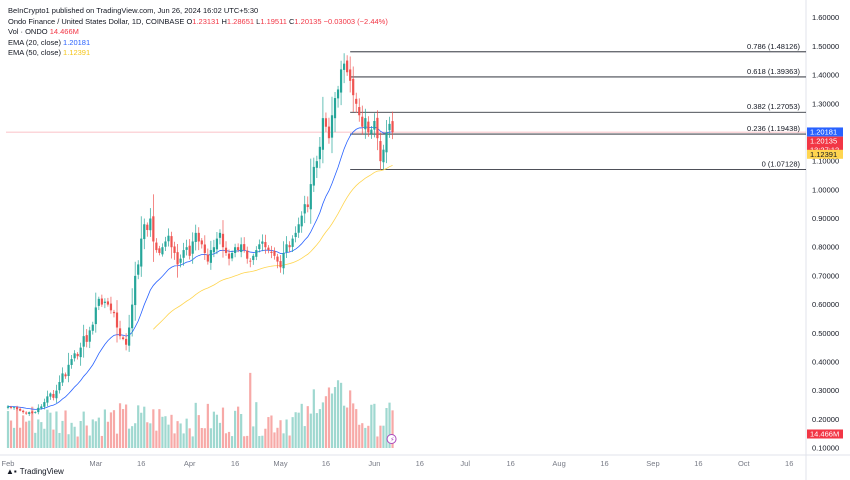 The height and width of the screenshot is (480, 850). Describe the element at coordinates (374, 463) in the screenshot. I see `x-tick-label-7: Jun` at that location.